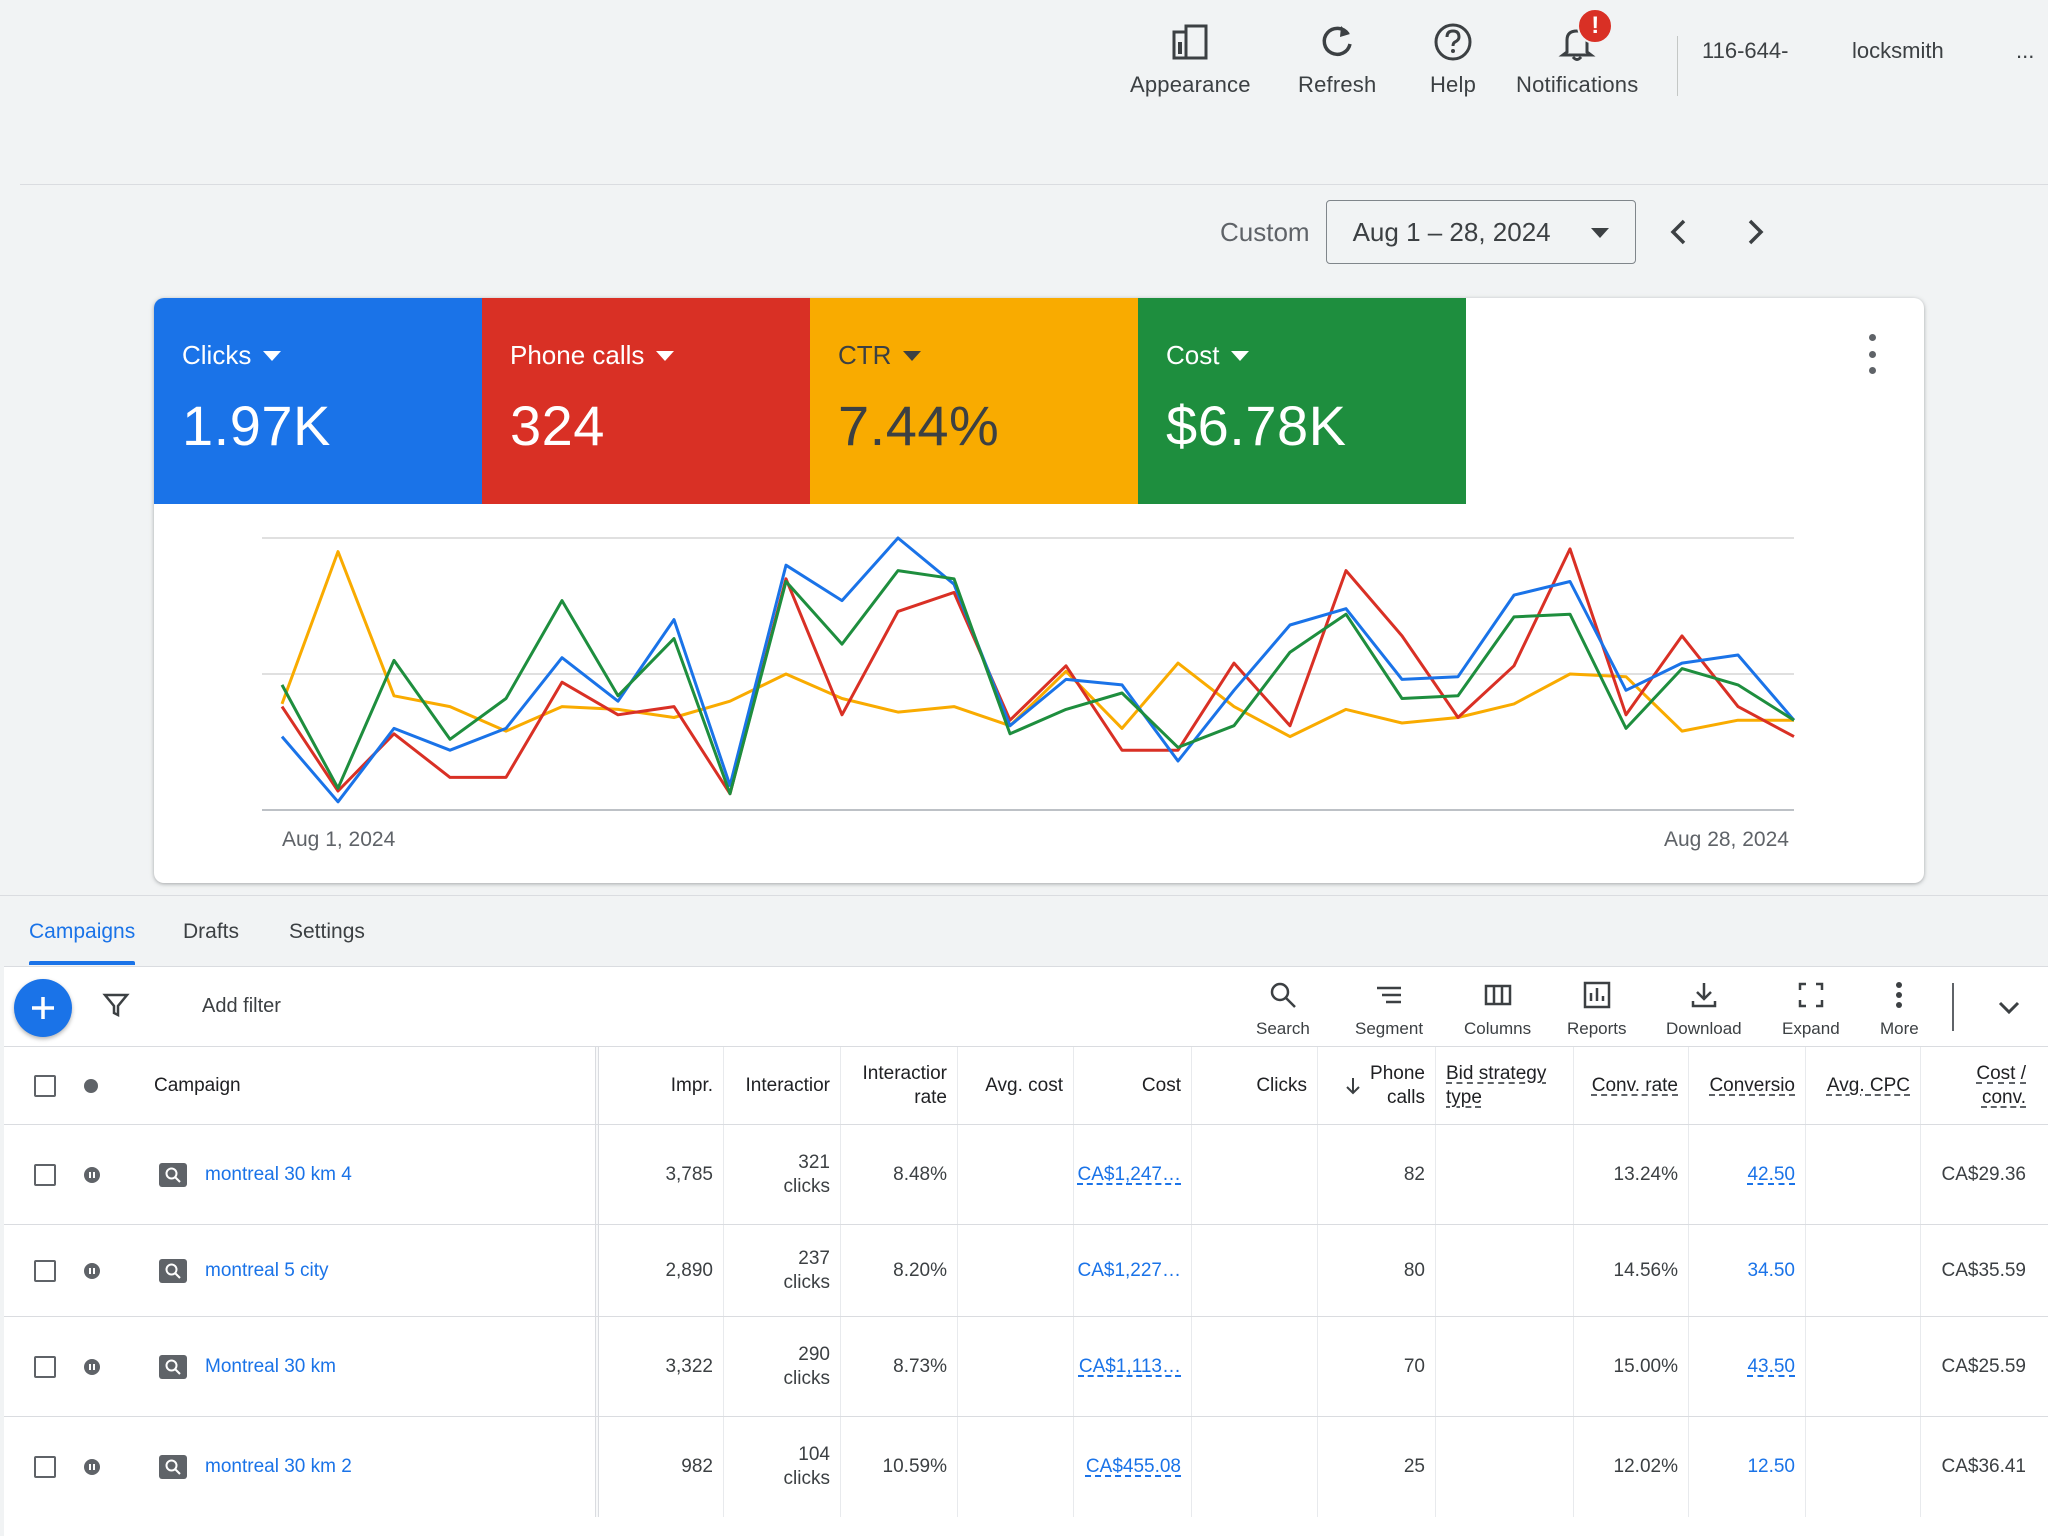 The height and width of the screenshot is (1536, 2048). I want to click on interactions-count: 237, so click(814, 1258).